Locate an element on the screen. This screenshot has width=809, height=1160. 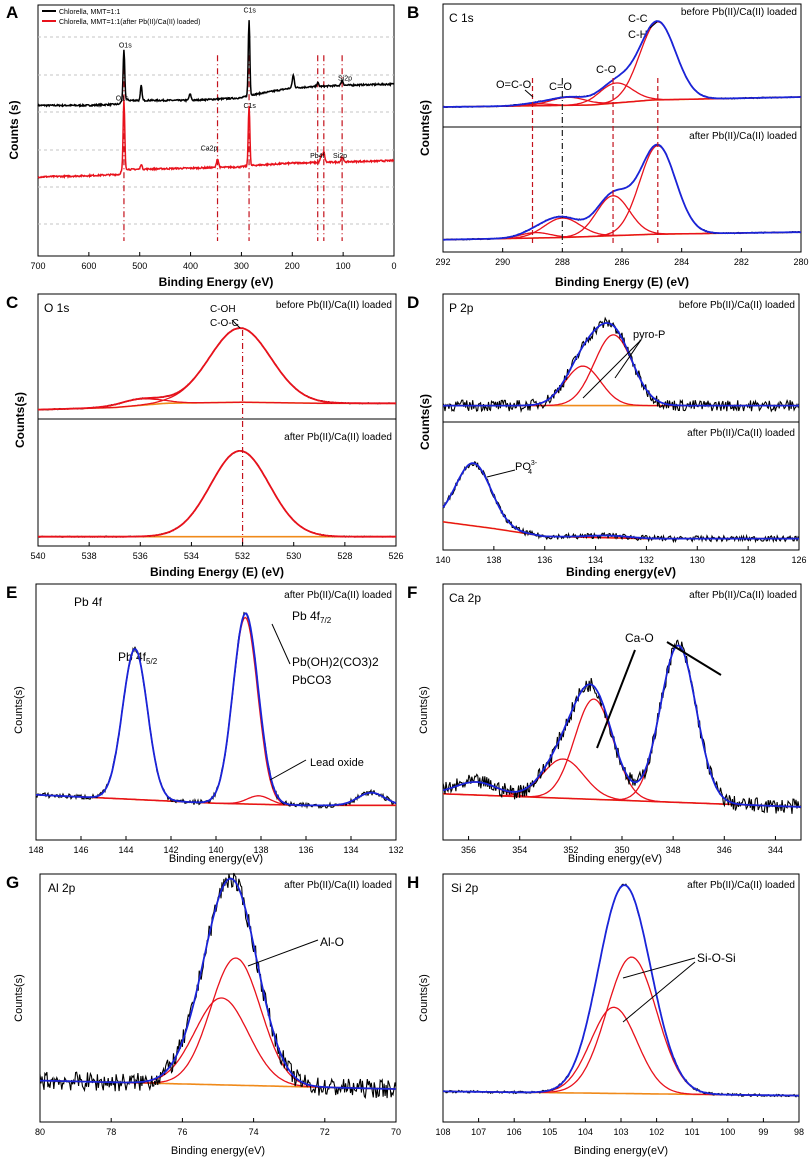
panel-b-label-before: before Pb(II)/Ca(II) loaded is located at coordinates (739, 12).